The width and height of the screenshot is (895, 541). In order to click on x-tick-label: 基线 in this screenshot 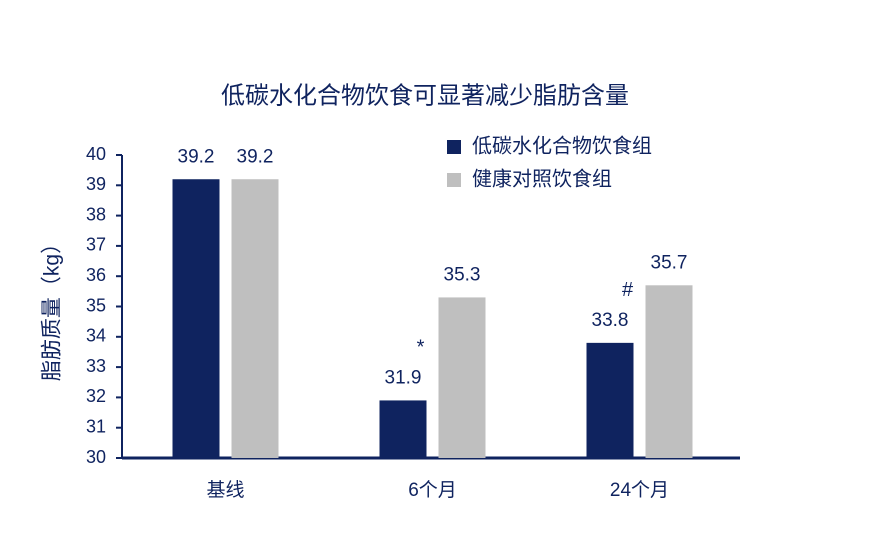, I will do `click(225, 490)`.